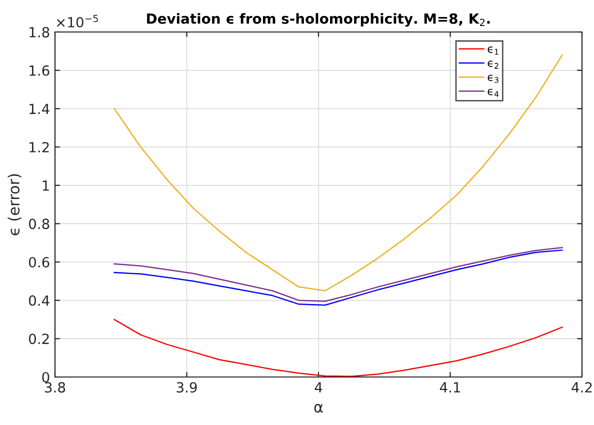 The width and height of the screenshot is (594, 425). What do you see at coordinates (40, 109) in the screenshot?
I see `y-tick-label: 1.4` at bounding box center [40, 109].